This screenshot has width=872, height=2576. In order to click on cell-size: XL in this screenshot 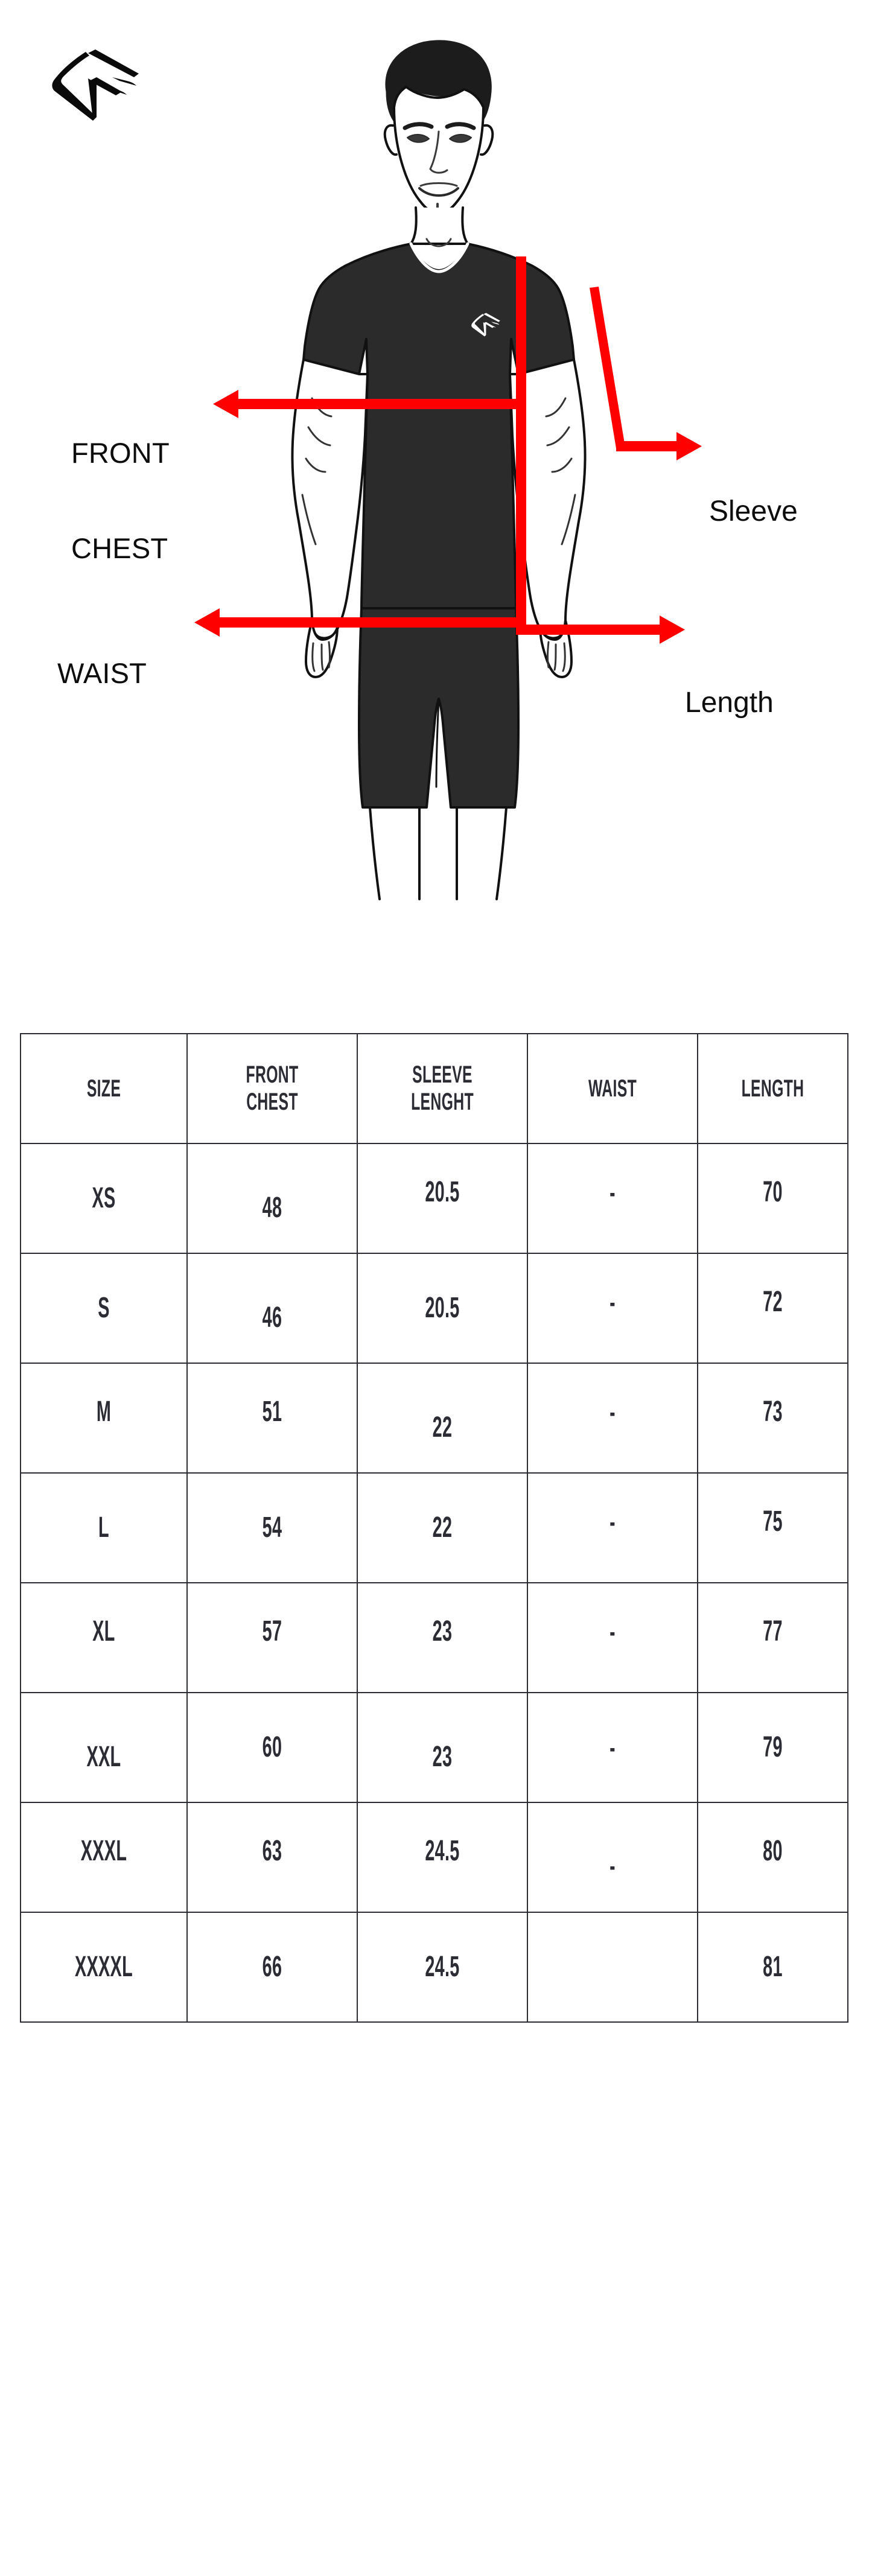, I will do `click(104, 1638)`.